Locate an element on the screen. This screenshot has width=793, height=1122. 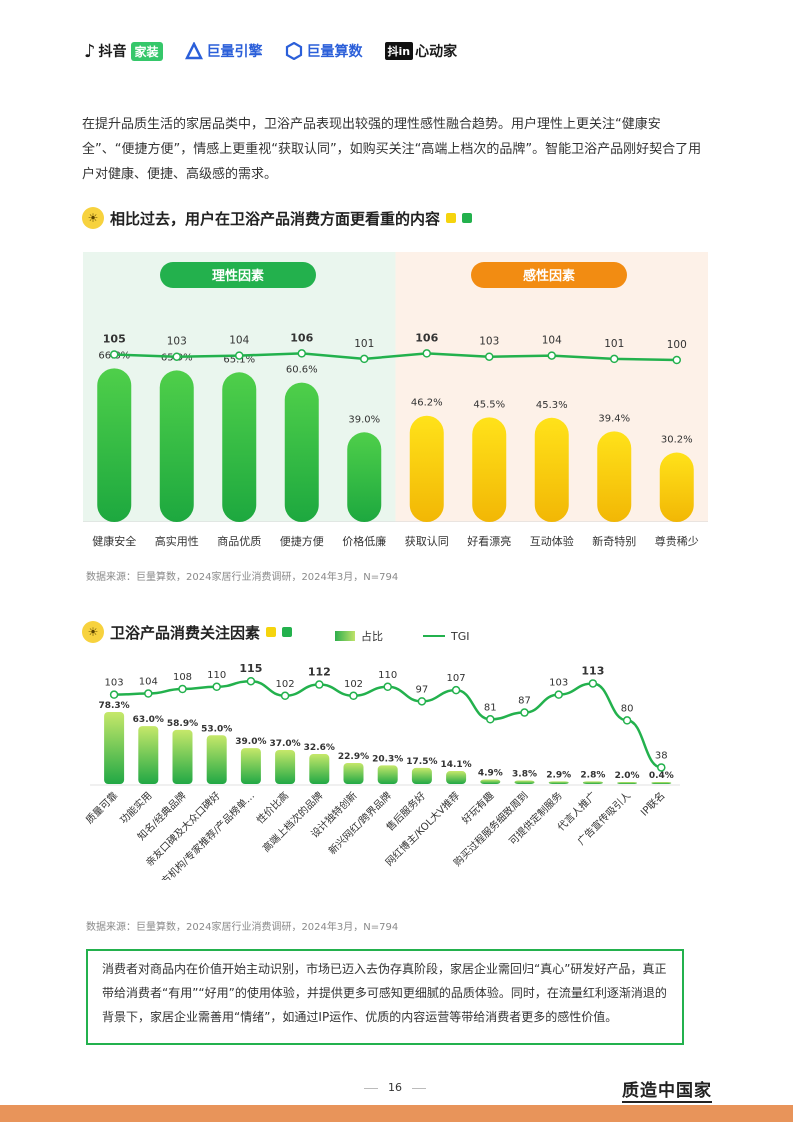
bar-新兴网红/跨界品牌 is located at coordinates (387, 774).